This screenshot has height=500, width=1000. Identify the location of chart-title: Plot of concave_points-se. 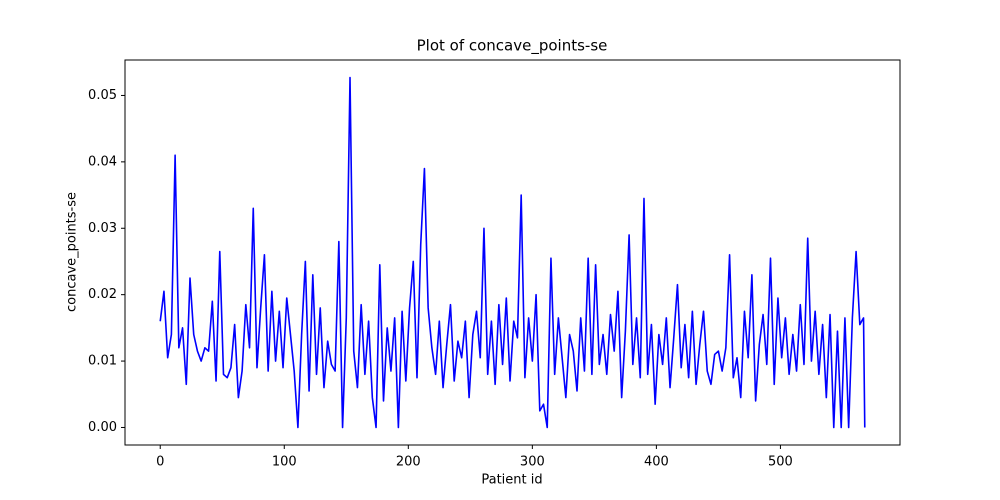
(512, 46).